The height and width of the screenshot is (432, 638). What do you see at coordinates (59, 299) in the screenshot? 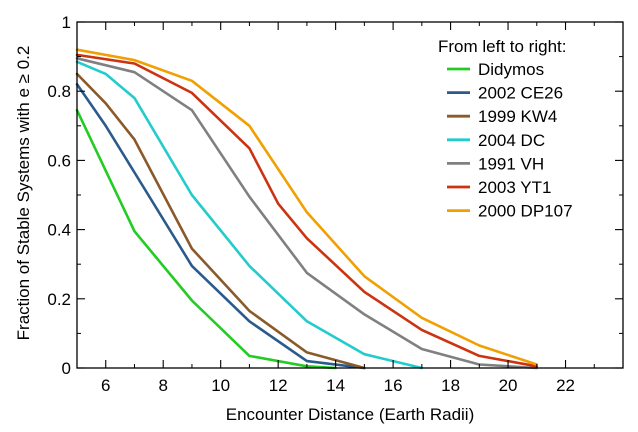
I see `y-tick-label: 0.2` at bounding box center [59, 299].